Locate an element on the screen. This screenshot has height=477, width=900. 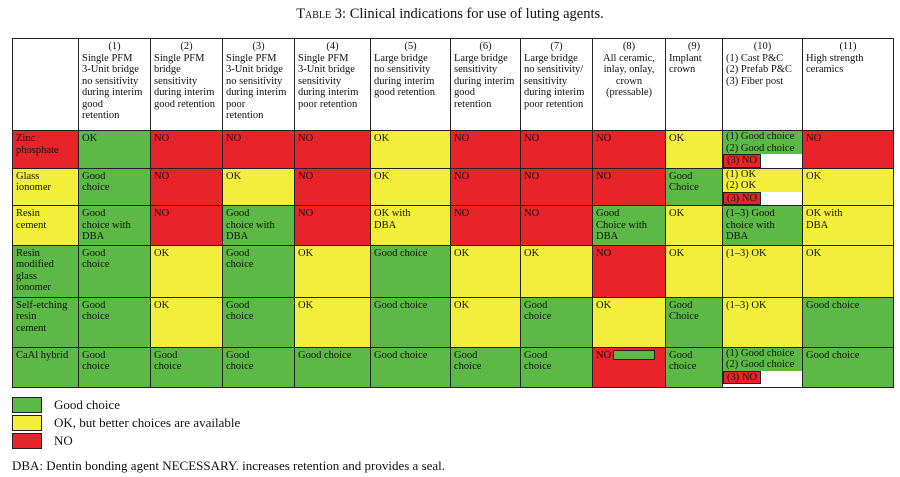
cell: Good choice with DBA is located at coordinates (258, 225).